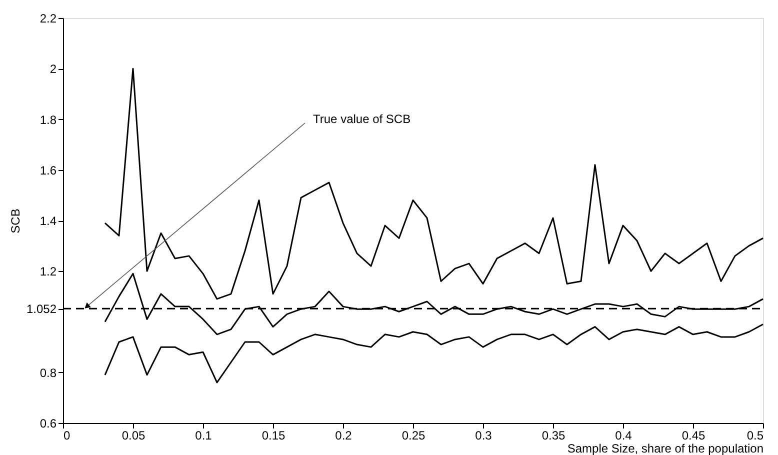  I want to click on y-tick-label: 2.2, so click(48, 19).